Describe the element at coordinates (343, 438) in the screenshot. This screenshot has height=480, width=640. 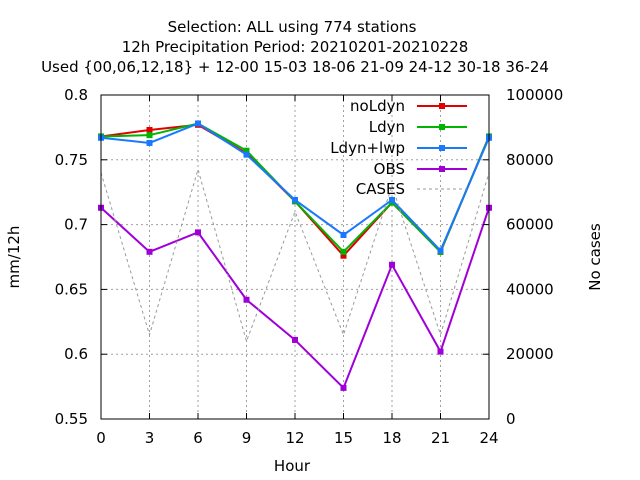
I see `x-tick-label: 15` at that location.